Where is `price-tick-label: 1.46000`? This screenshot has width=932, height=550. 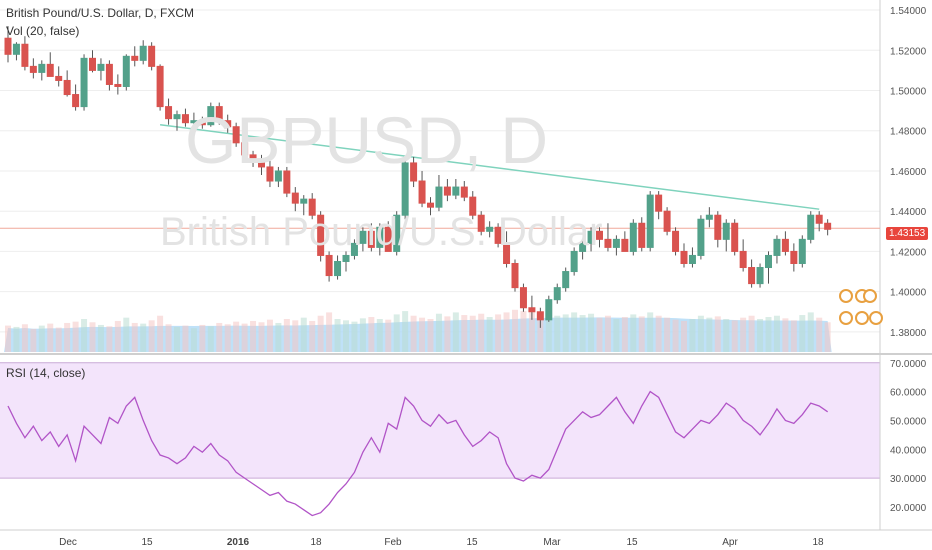
price-tick-label: 1.46000 is located at coordinates (908, 172).